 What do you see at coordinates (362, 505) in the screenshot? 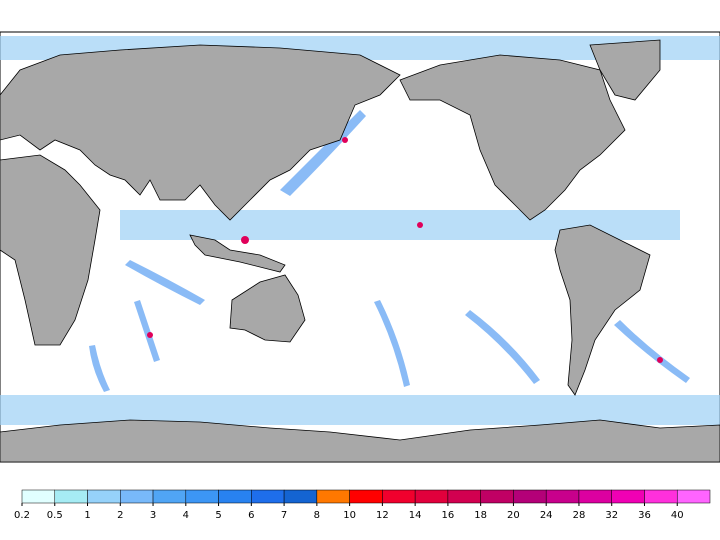
I see `colorbar: 0.2 0.5 1 2 3 4 5 6 7 8 10 12 14 16 18 20 24 28 32 36 40` at bounding box center [362, 505].